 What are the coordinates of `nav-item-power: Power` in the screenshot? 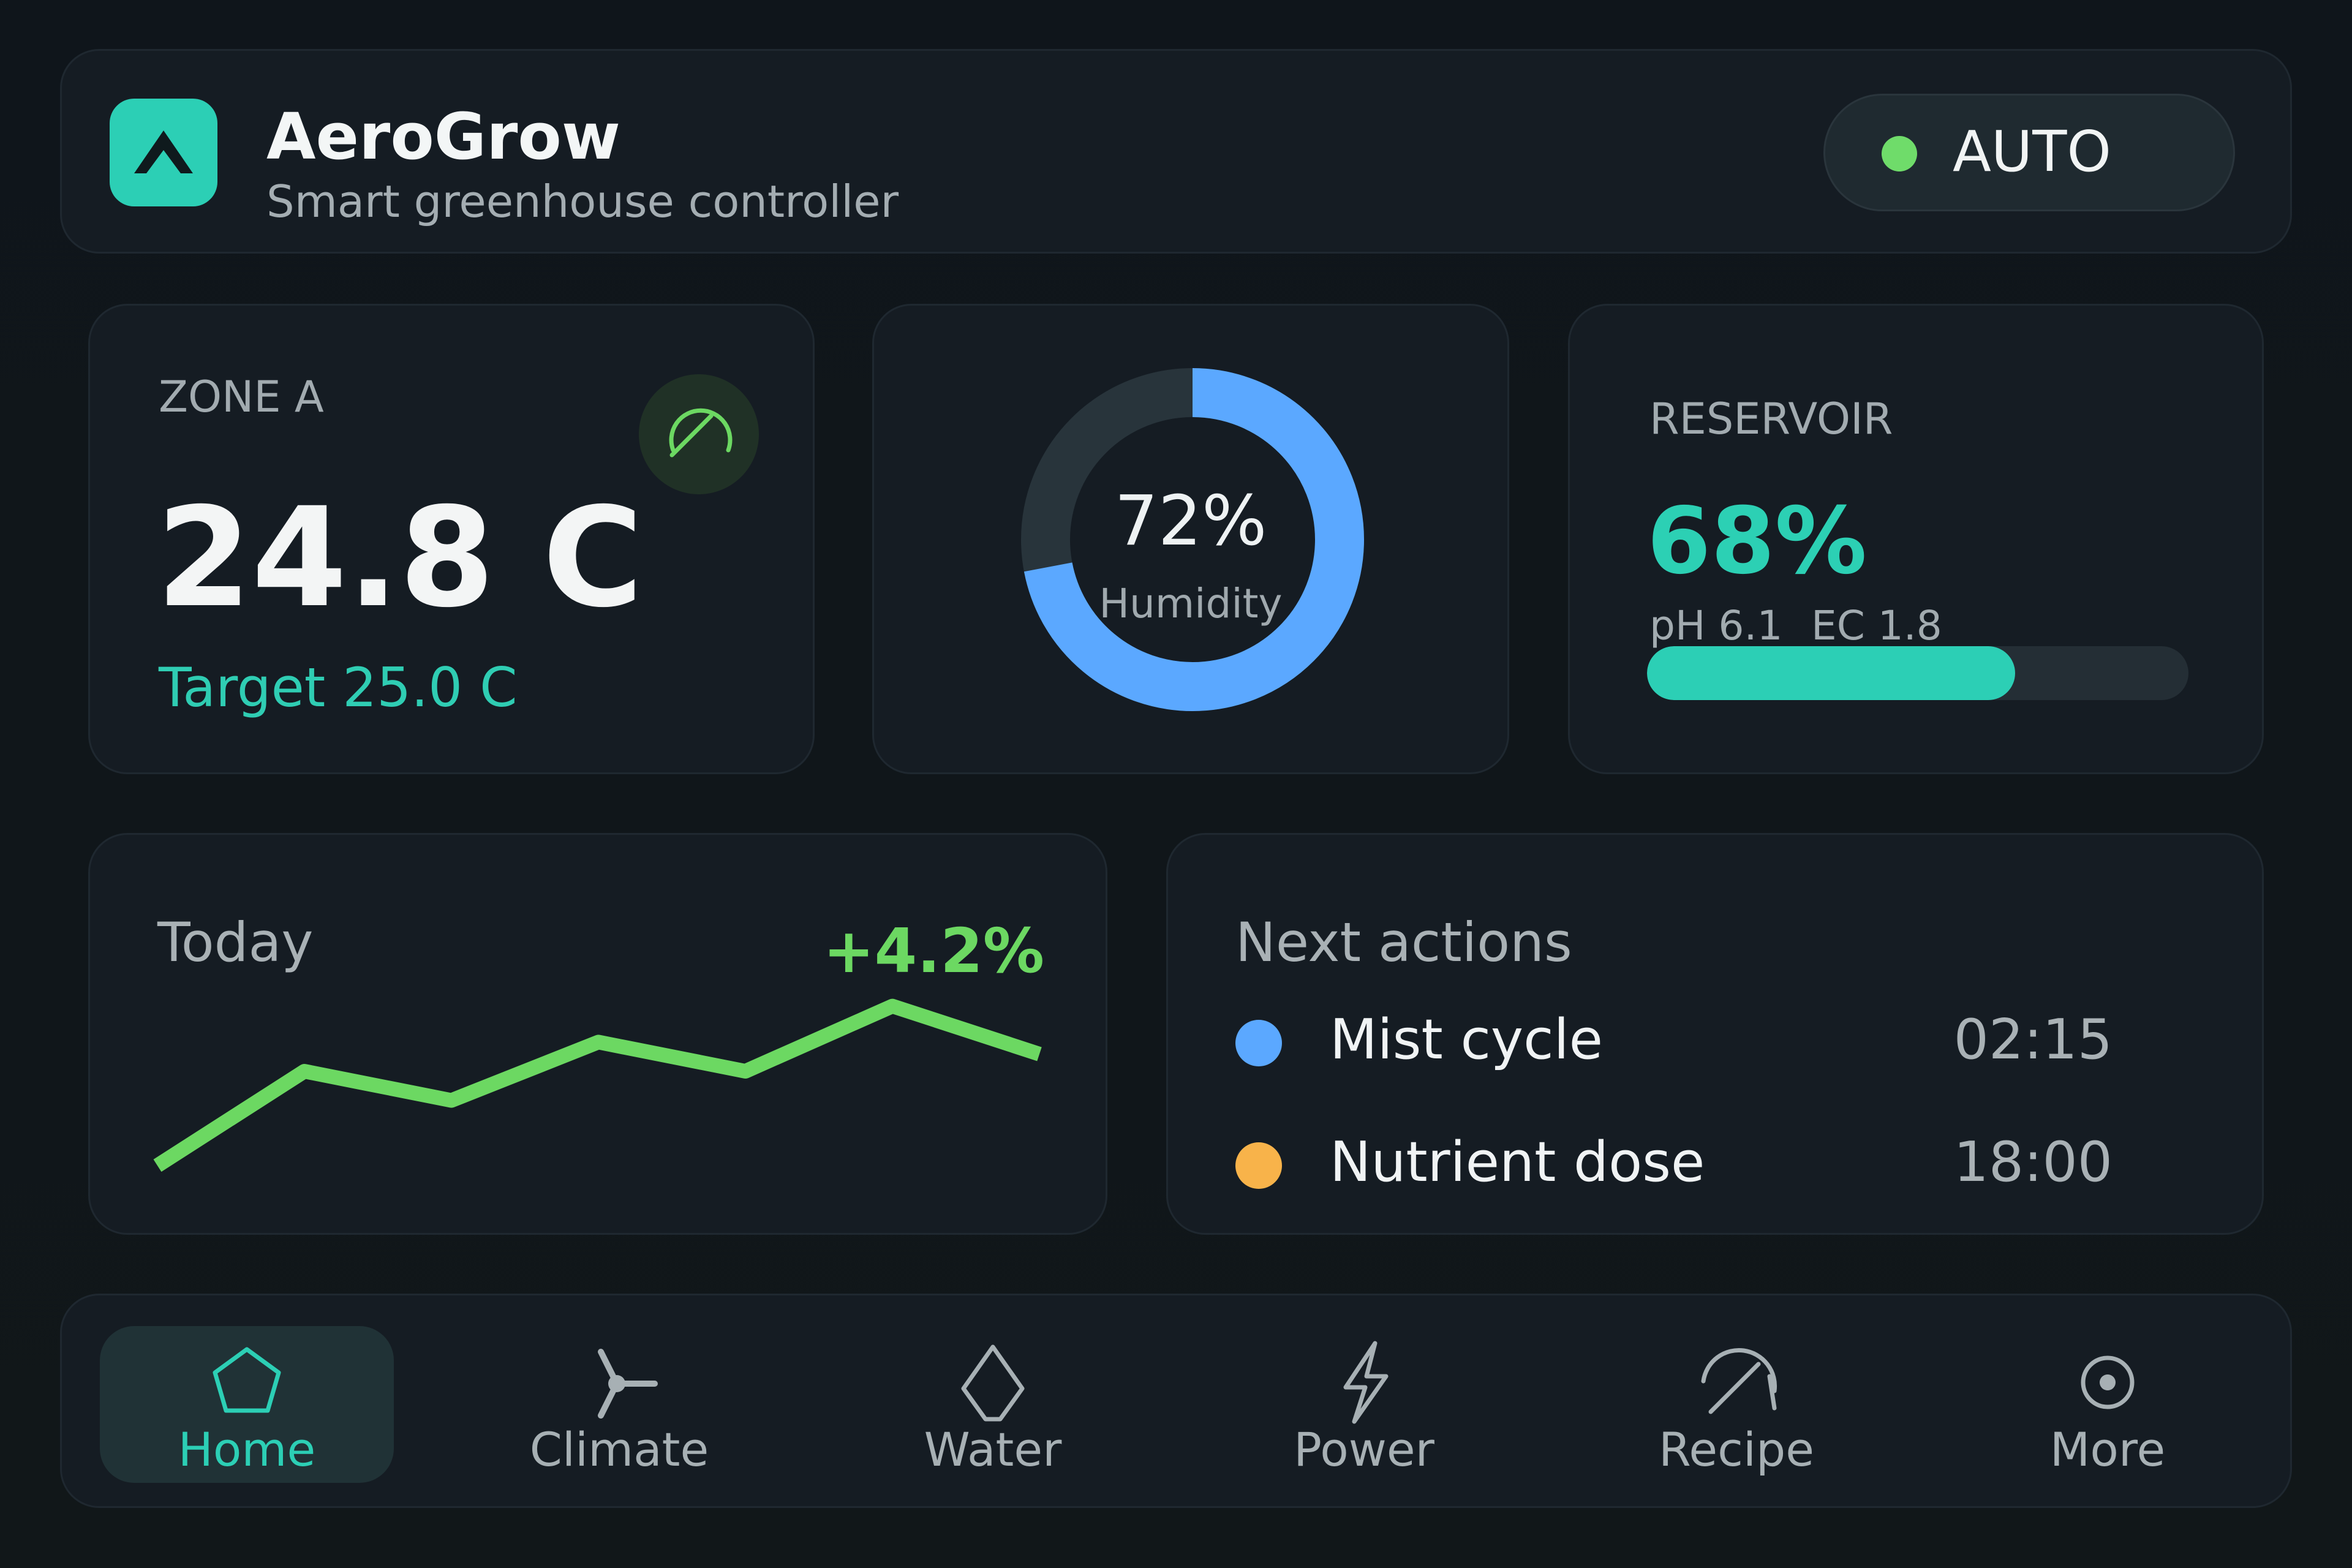 It's located at (1364, 1405).